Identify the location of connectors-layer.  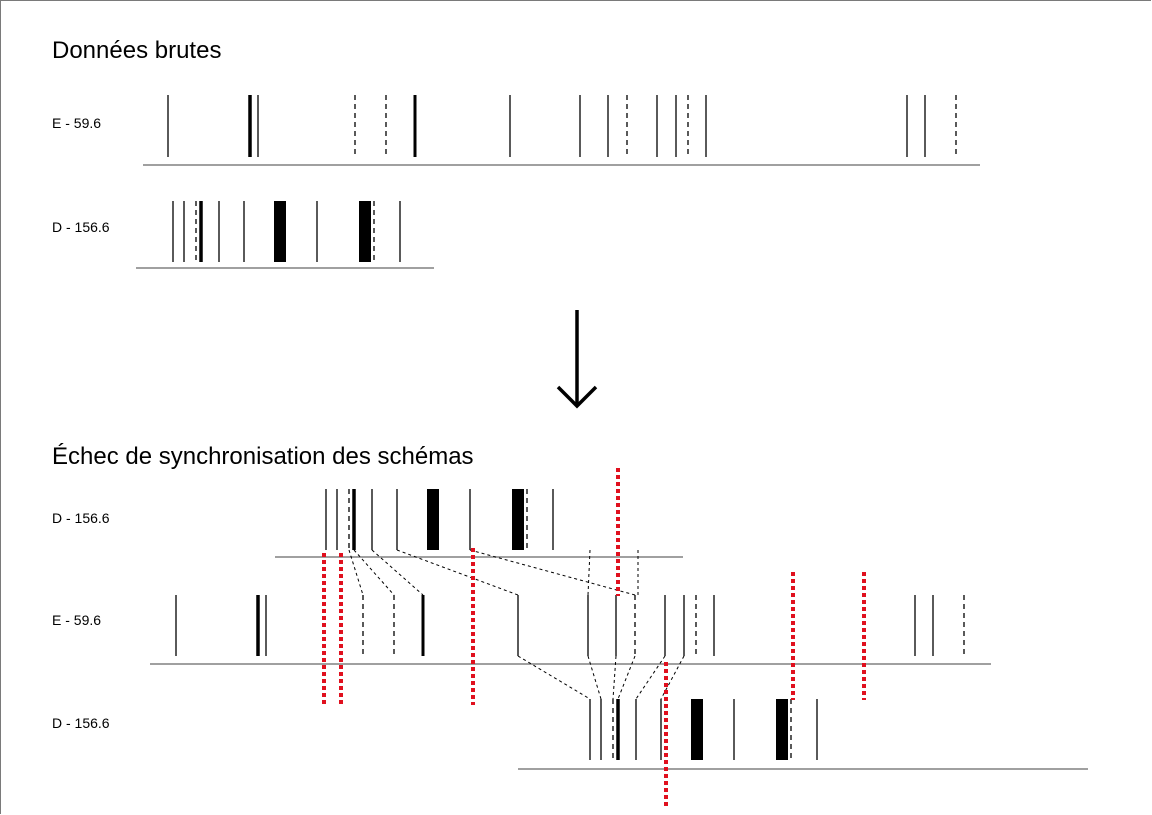
(516, 624).